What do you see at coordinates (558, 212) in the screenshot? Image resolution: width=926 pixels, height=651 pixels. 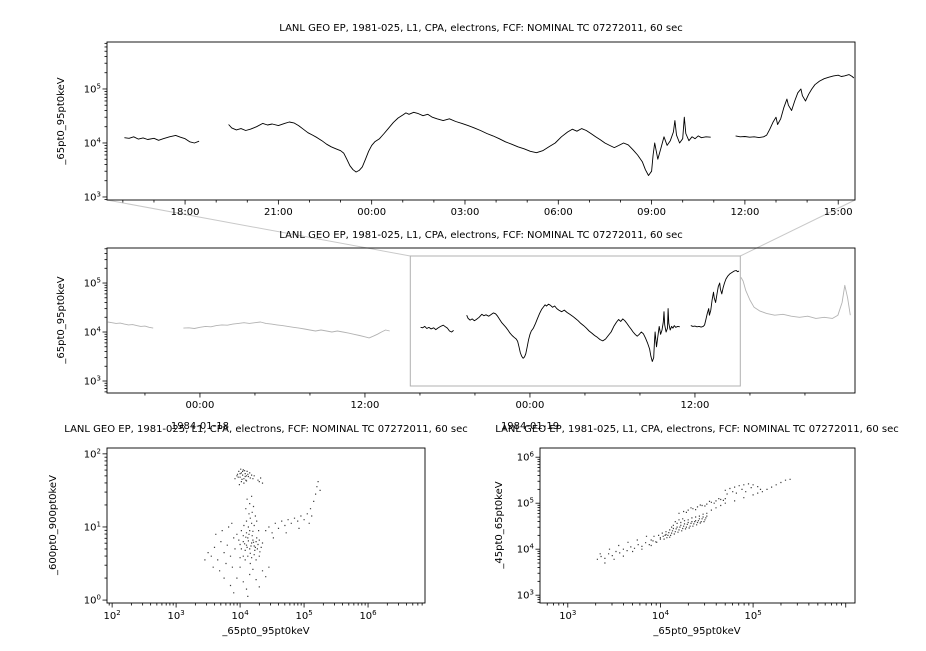 I see `time-tick-label: 06:00` at bounding box center [558, 212].